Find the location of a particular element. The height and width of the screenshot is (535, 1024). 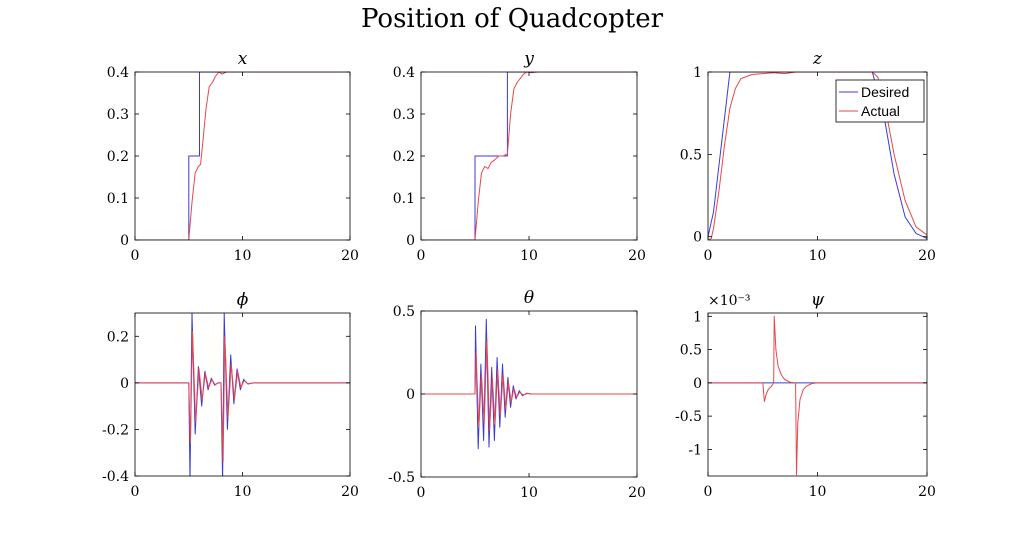

legend: Desired Actual is located at coordinates (880, 101).